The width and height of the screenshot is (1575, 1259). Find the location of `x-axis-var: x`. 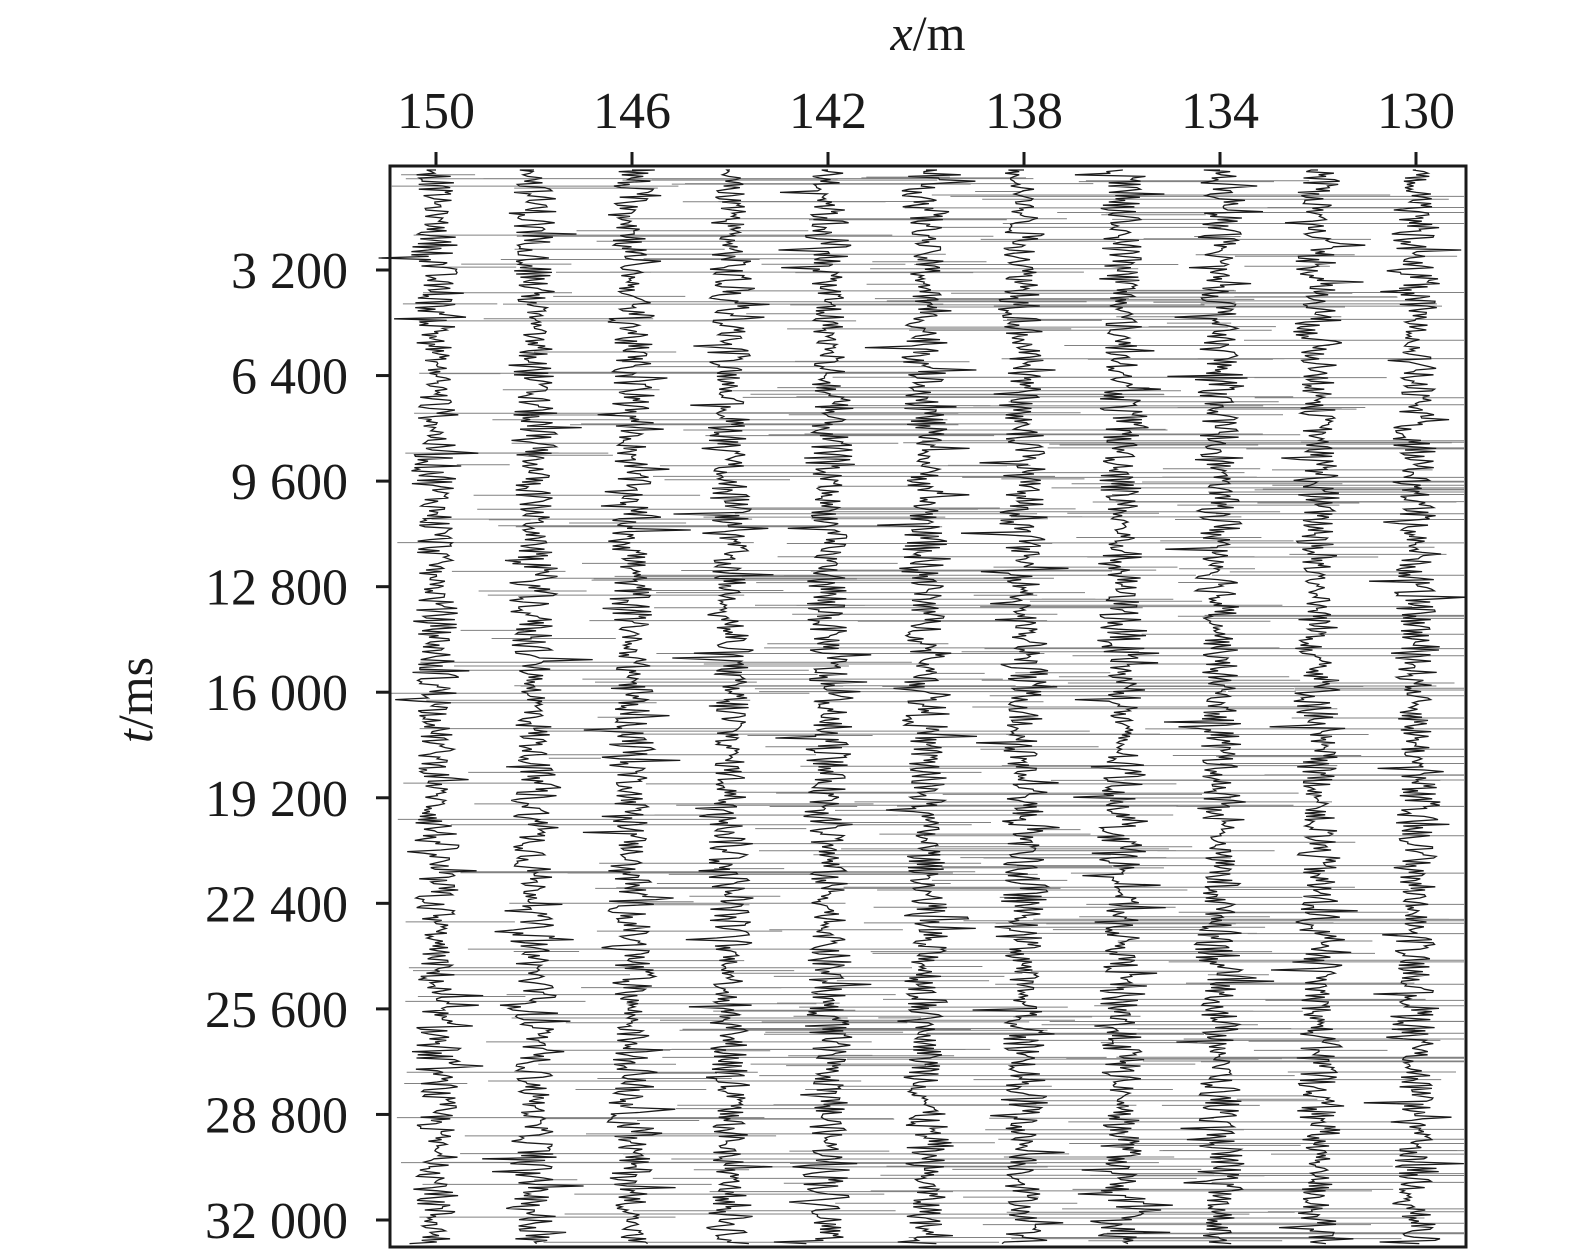

x-axis-var: x is located at coordinates (901, 33).